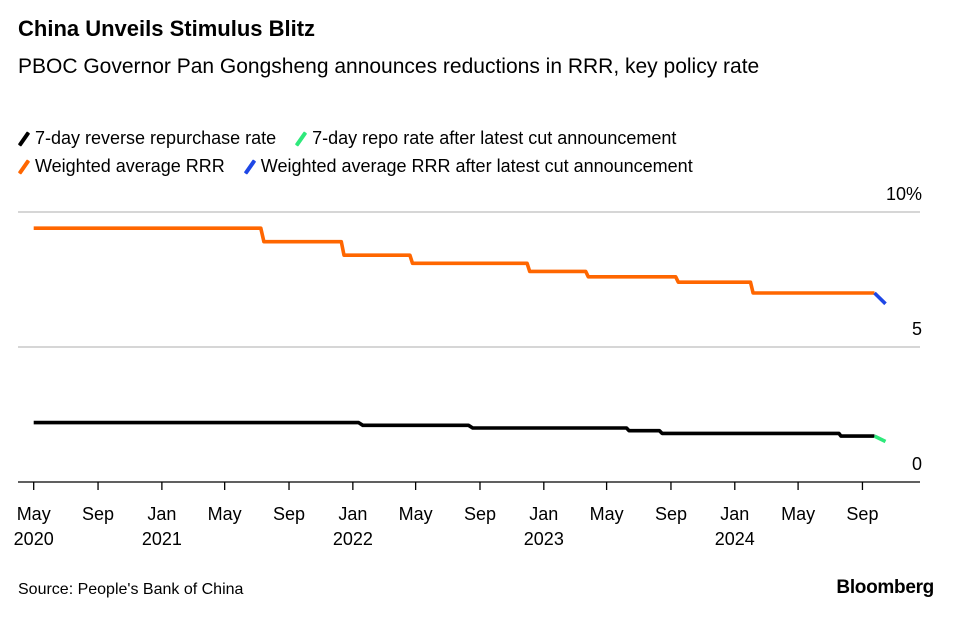  Describe the element at coordinates (167, 28) in the screenshot. I see `chart-title: China Unveils Stimulus Blitz` at that location.